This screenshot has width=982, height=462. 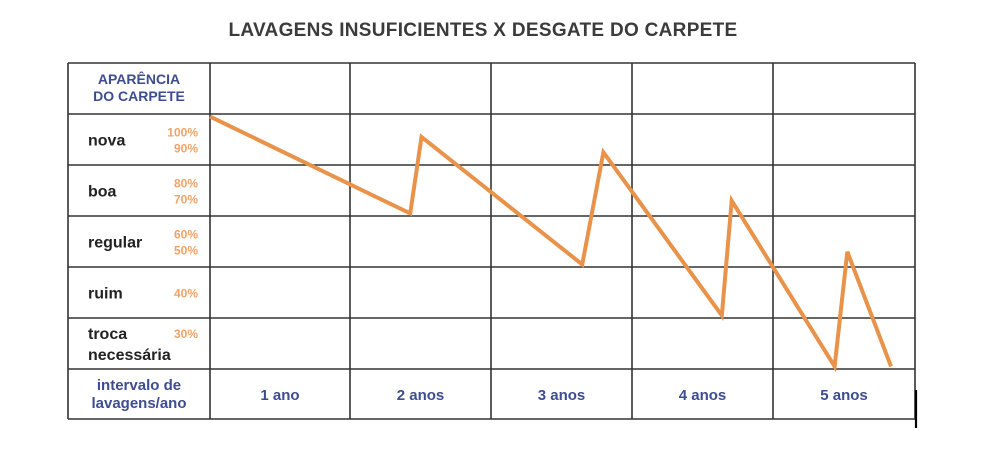 I want to click on x-tick-label: 4 anos, so click(x=703, y=395).